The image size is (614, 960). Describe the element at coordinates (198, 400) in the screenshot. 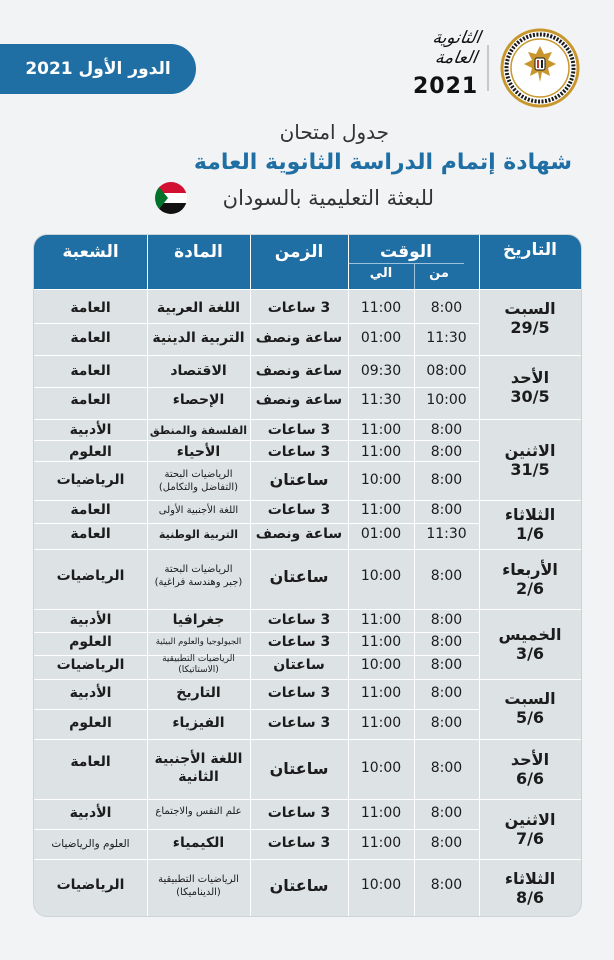

I see `subject: الإحصاء` at that location.